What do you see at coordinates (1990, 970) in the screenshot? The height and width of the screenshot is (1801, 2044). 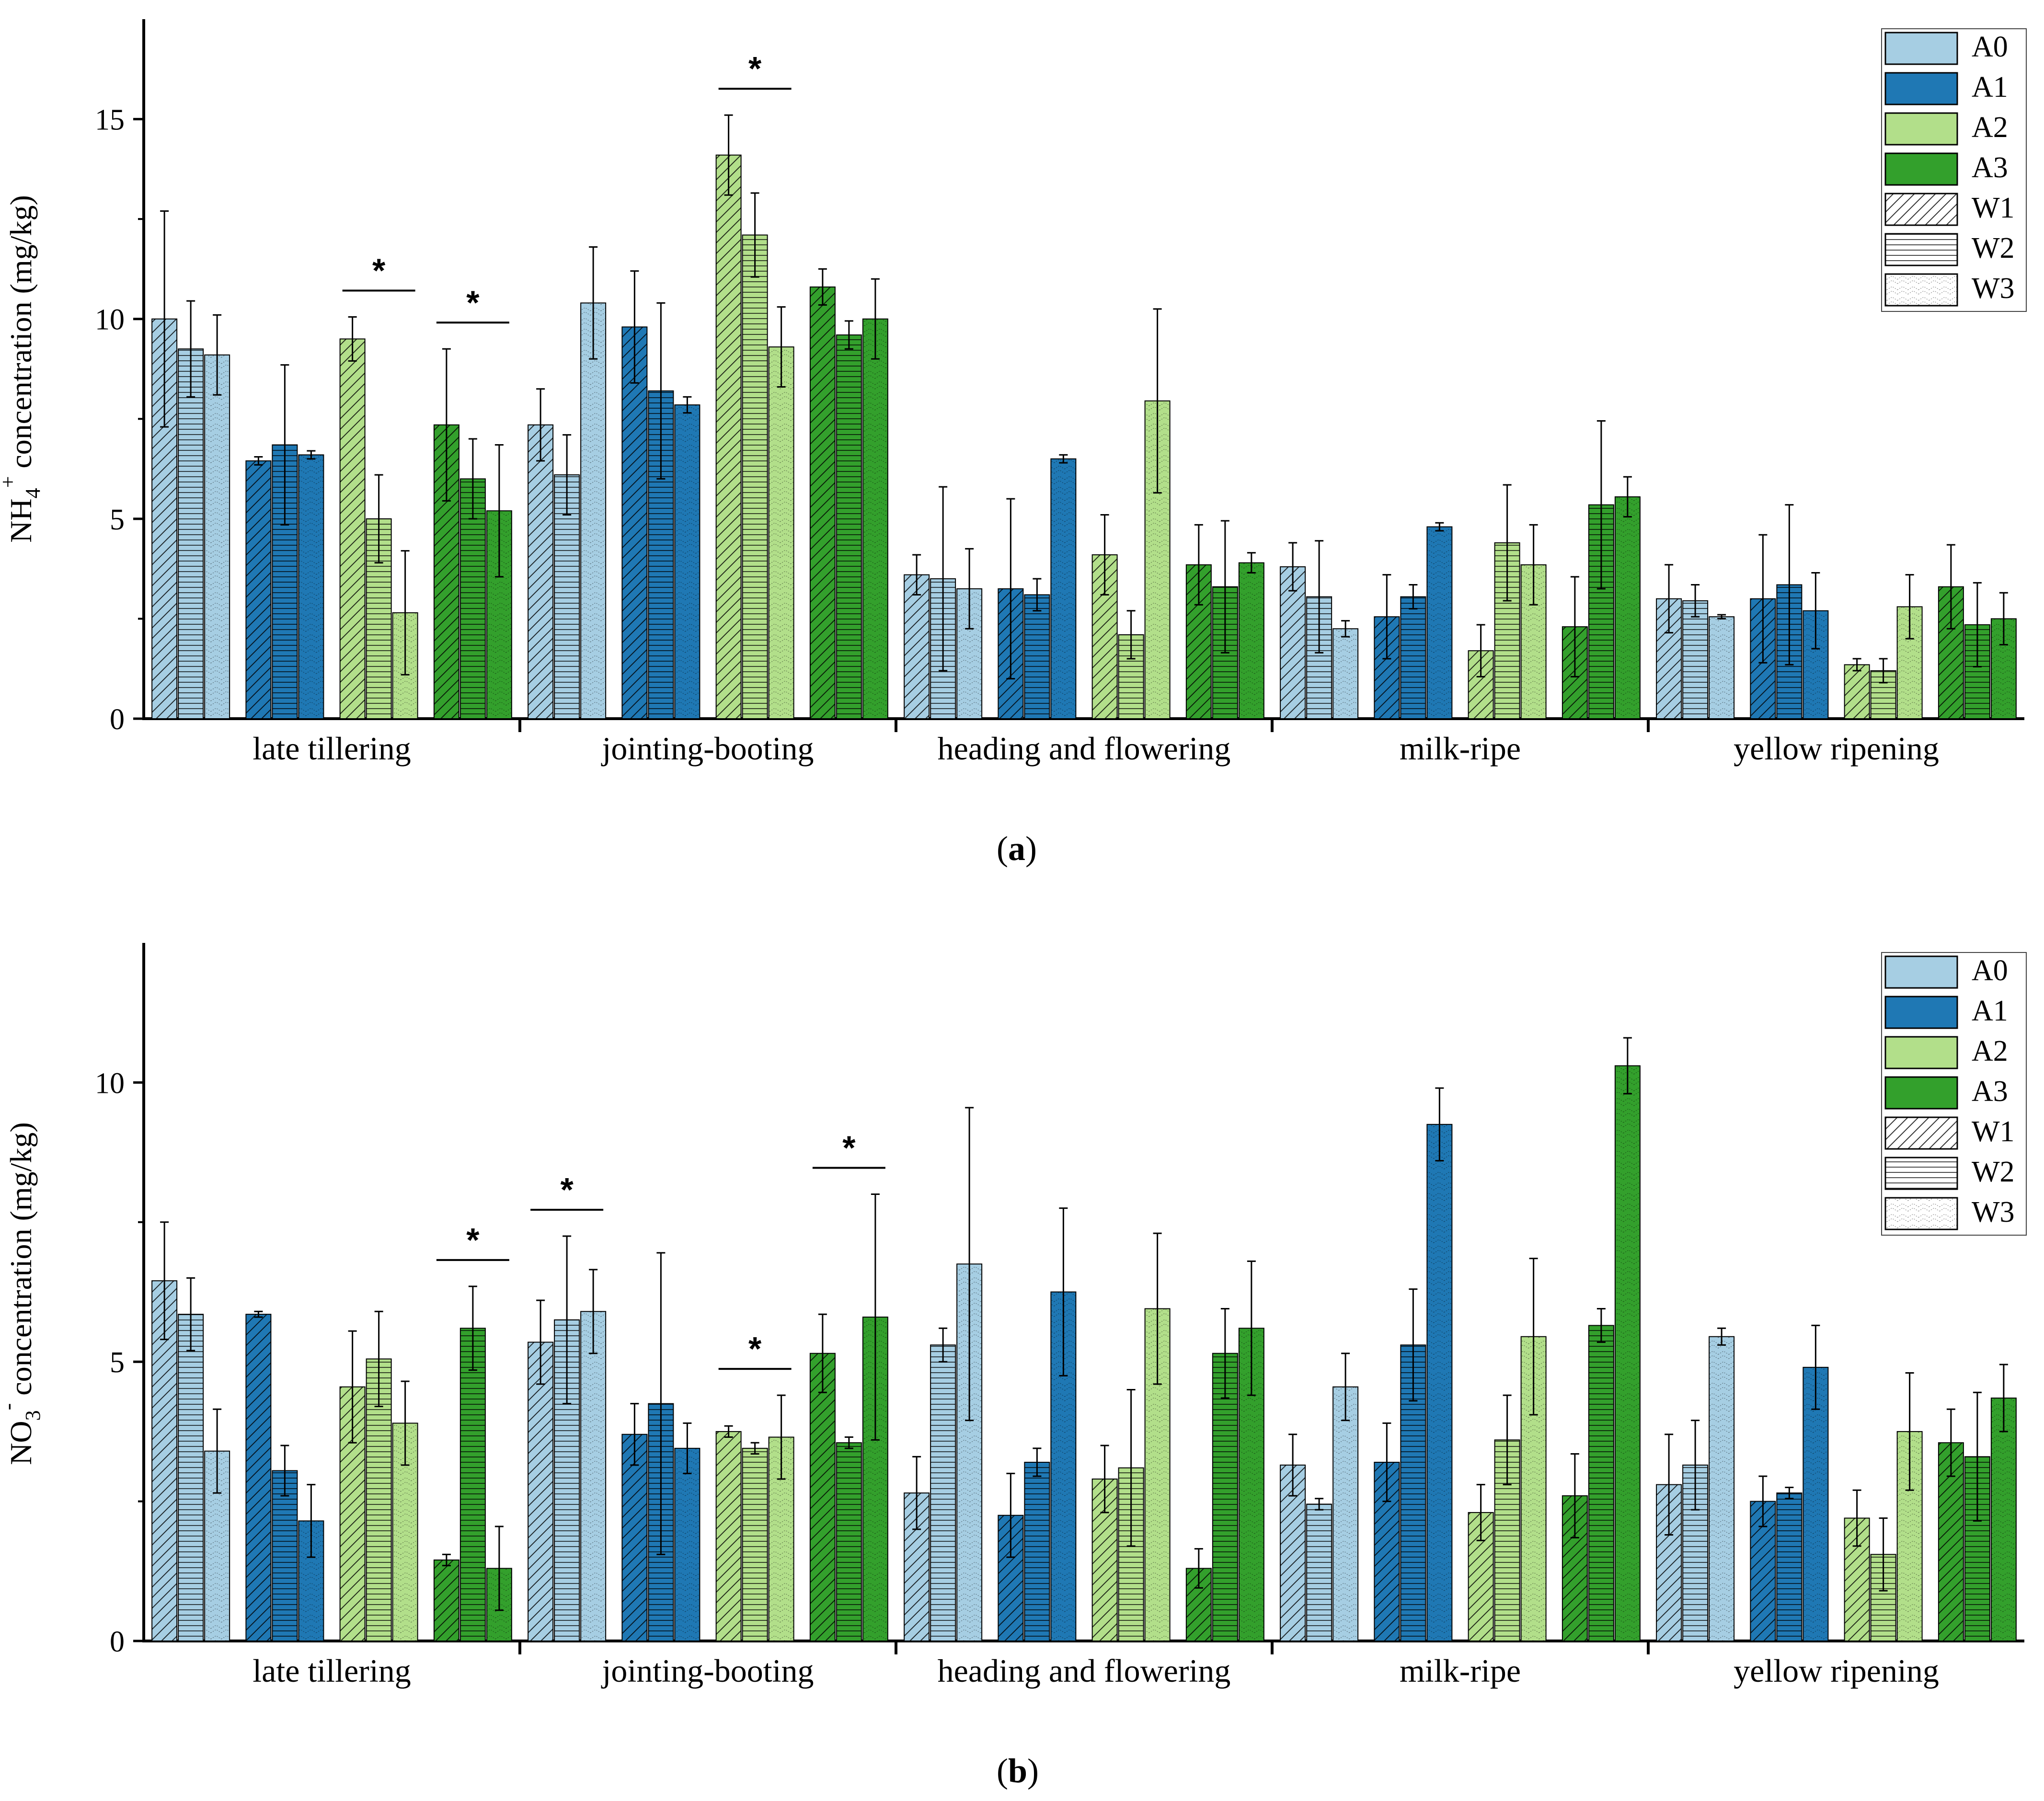 I see `legend-label-a0: A0` at bounding box center [1990, 970].